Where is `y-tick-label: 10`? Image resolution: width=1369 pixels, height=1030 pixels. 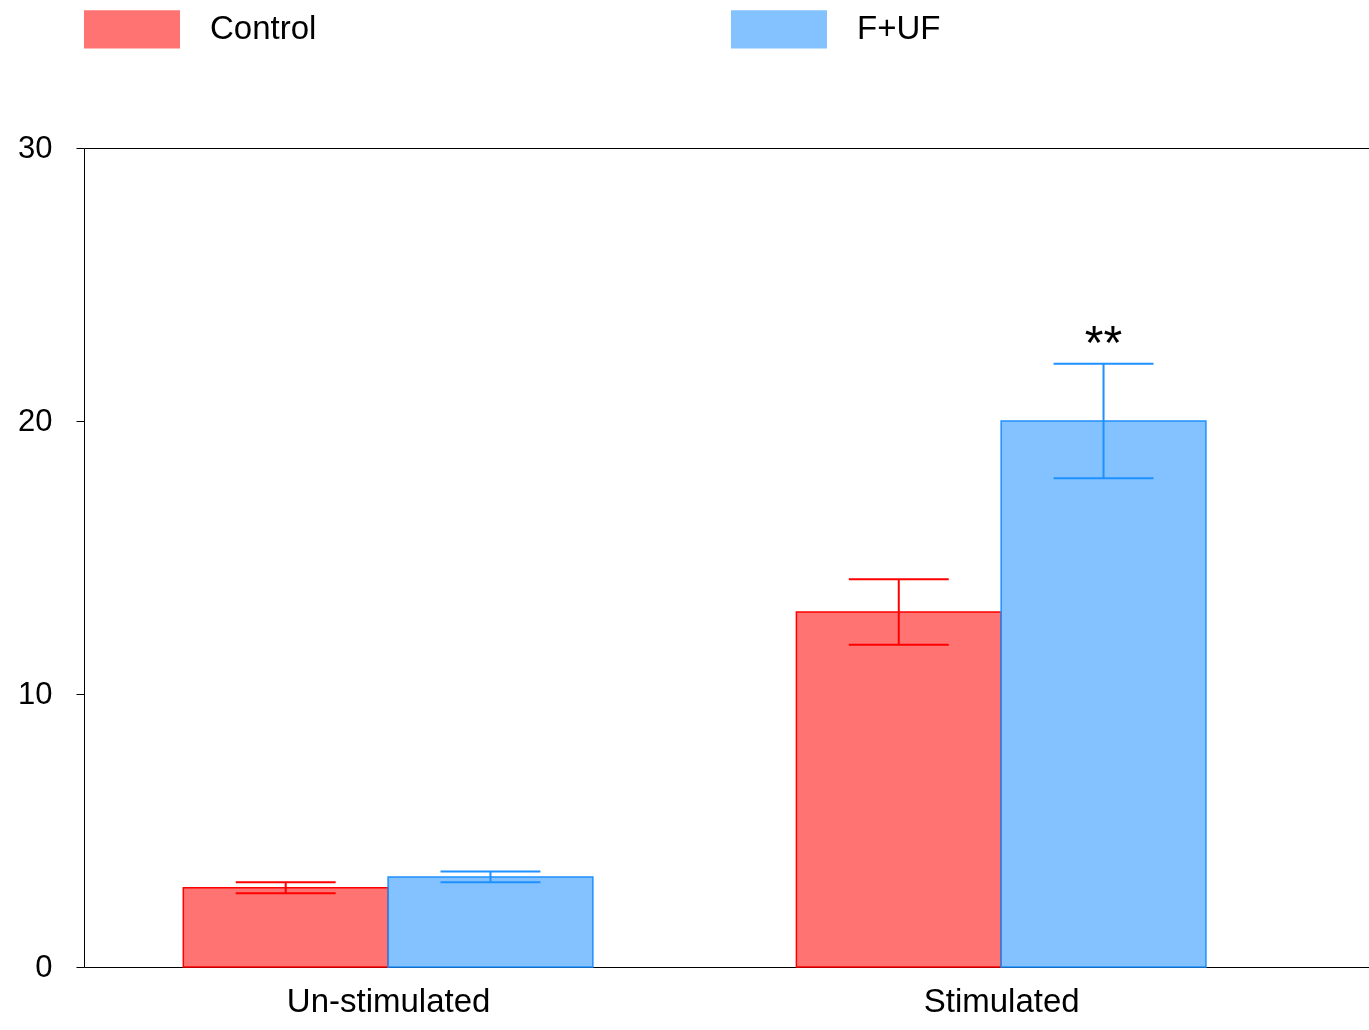 y-tick-label: 10 is located at coordinates (35, 693).